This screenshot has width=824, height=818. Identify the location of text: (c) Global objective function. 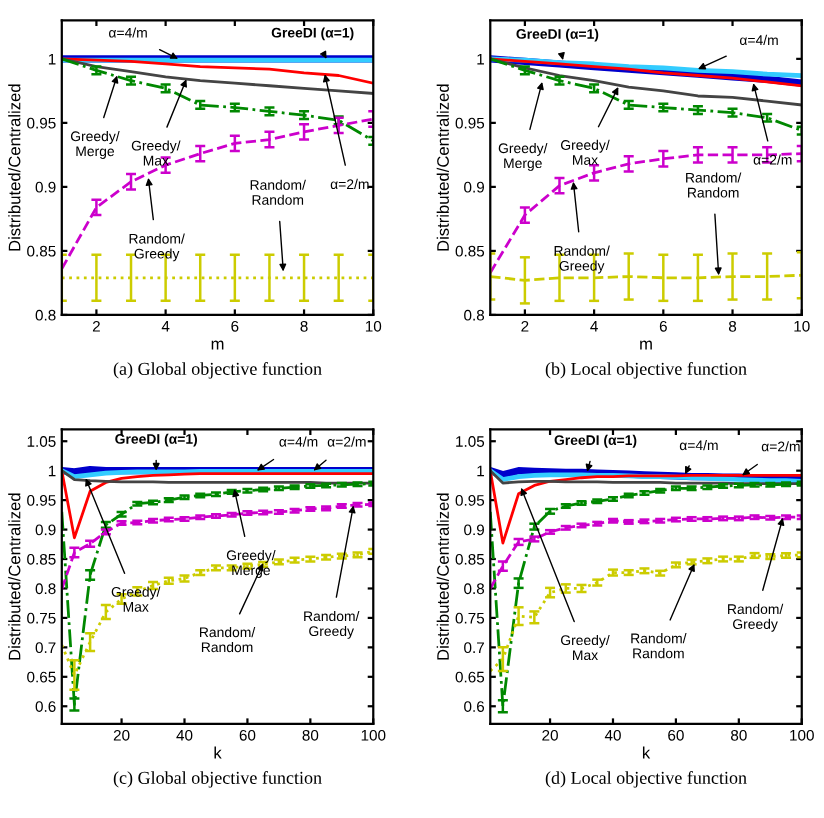
(217, 779).